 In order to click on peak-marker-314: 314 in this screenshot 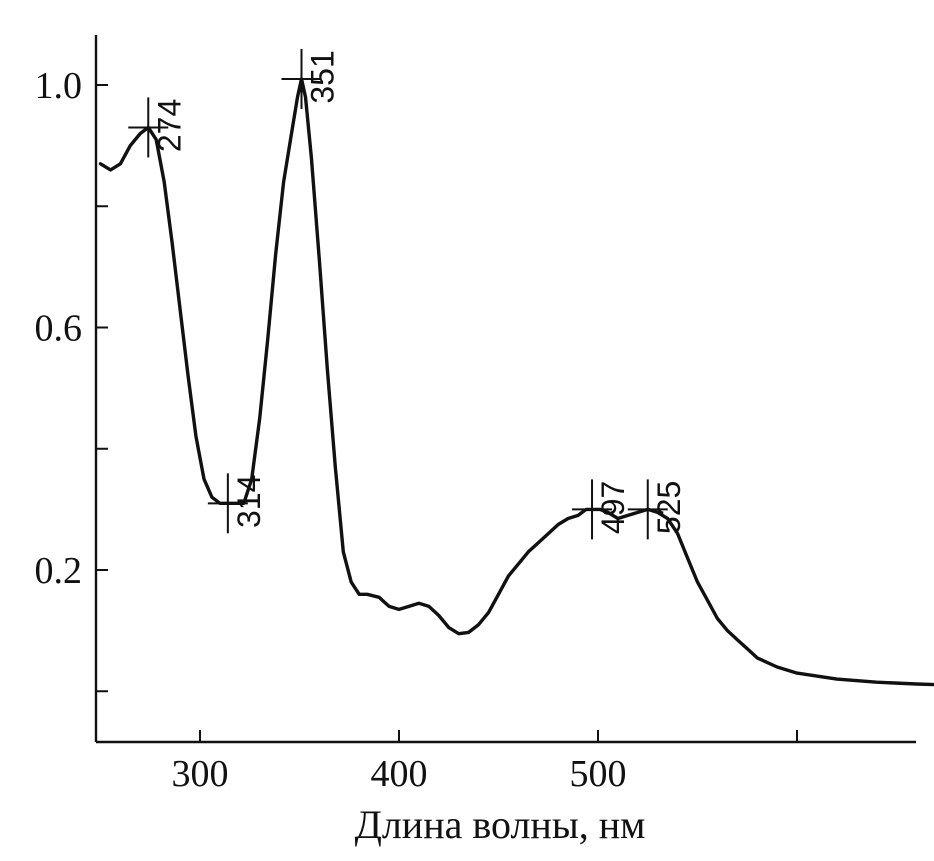, I will do `click(237, 503)`.